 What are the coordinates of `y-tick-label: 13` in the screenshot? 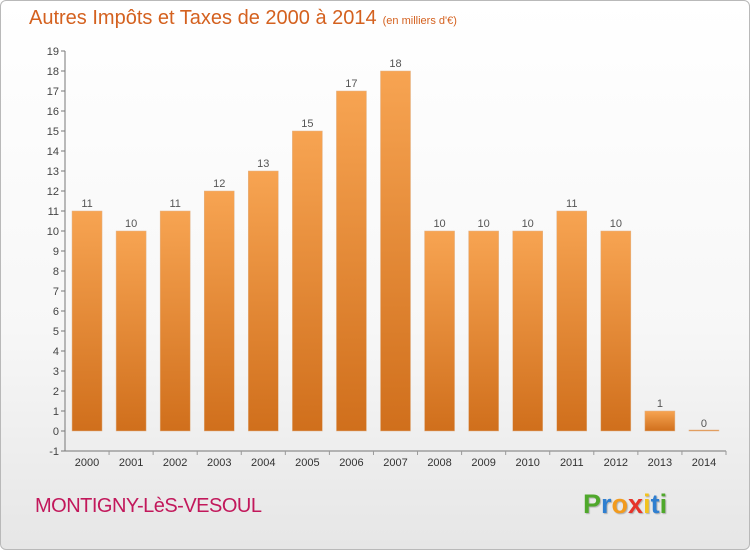 It's located at (53, 172).